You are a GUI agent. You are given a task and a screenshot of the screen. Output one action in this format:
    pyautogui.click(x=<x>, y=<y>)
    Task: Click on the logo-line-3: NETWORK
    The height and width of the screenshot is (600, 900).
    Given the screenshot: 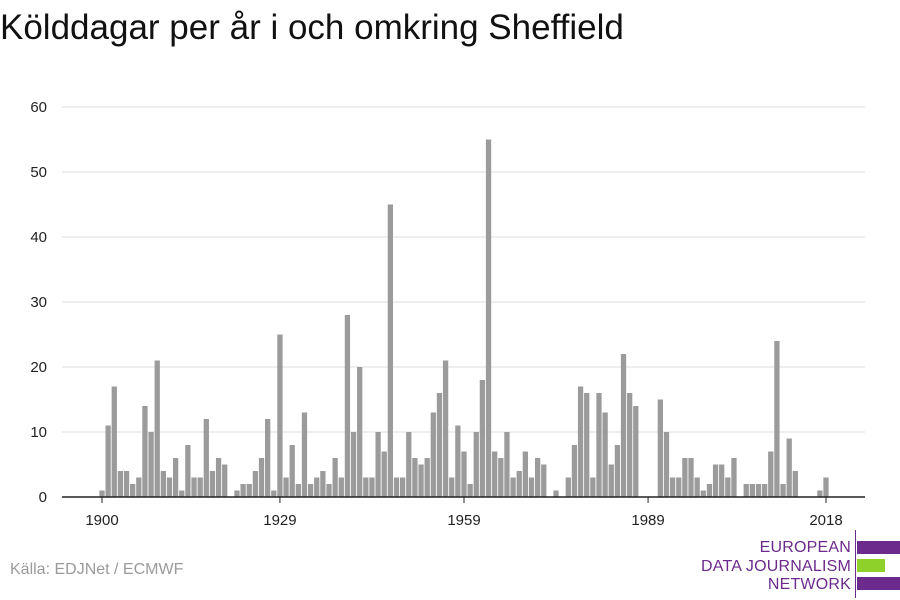 What is the action you would take?
    pyautogui.click(x=809, y=584)
    